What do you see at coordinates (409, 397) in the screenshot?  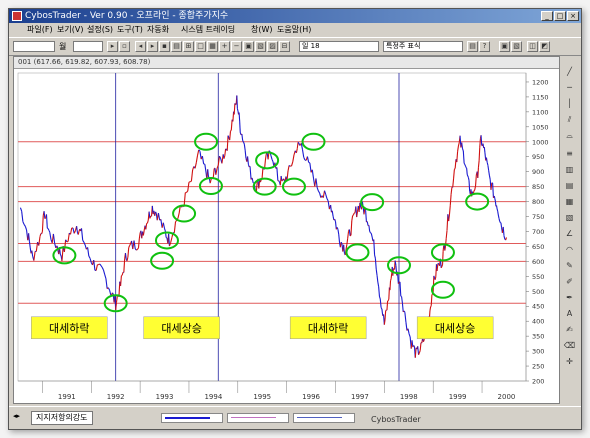 I see `x-tick-label: 1998` at bounding box center [409, 397].